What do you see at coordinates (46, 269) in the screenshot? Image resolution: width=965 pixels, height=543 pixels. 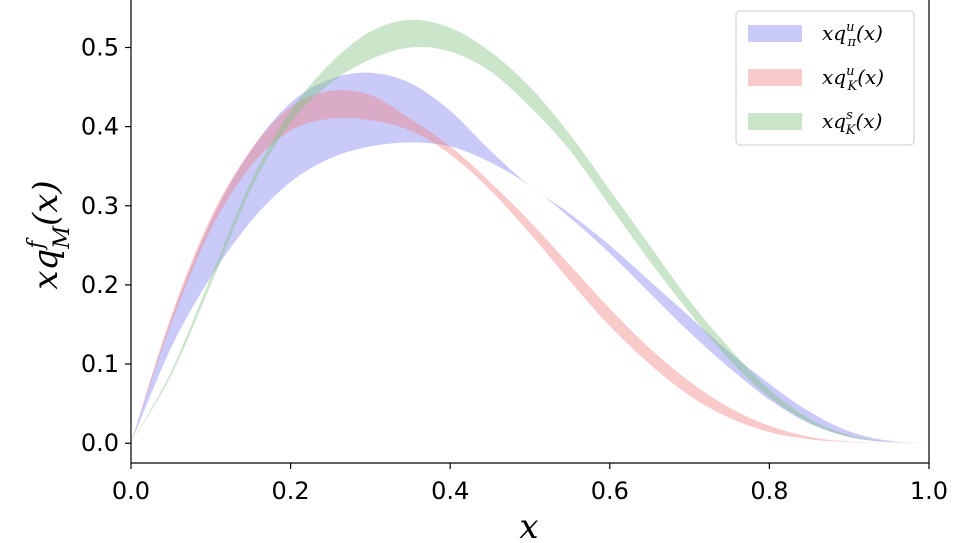 I see `y-label-base: xq` at bounding box center [46, 269].